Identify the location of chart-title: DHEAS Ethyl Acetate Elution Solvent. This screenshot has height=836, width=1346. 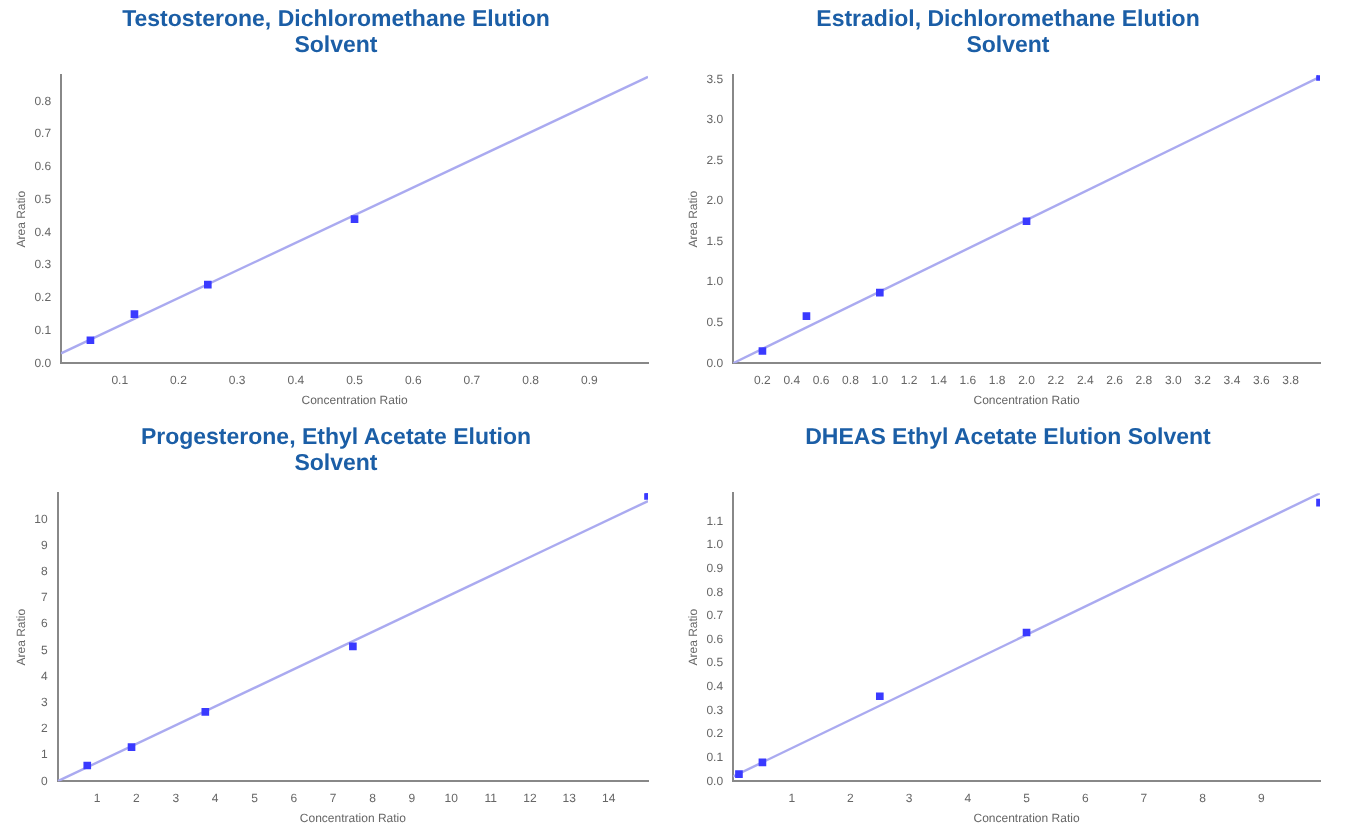
(1008, 440).